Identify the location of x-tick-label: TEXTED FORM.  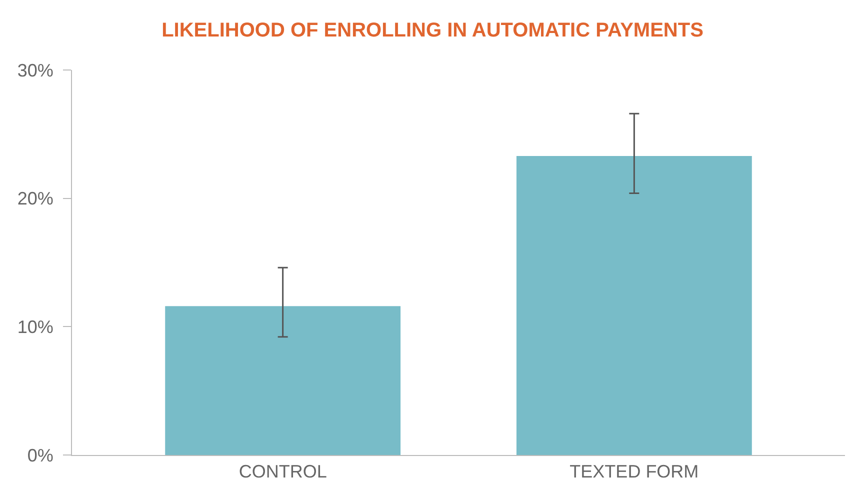
(634, 472).